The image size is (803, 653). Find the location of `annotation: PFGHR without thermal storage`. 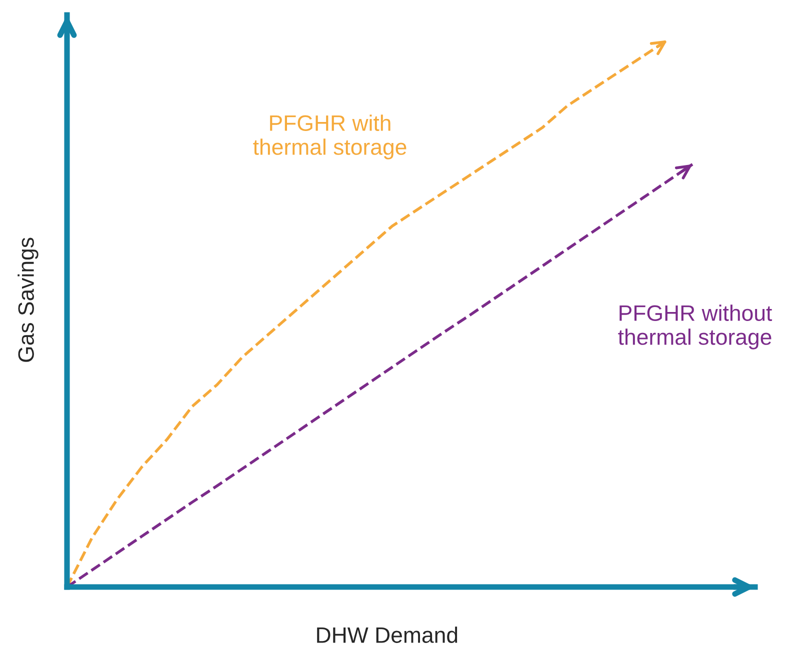

annotation: PFGHR without thermal storage is located at coordinates (695, 327).